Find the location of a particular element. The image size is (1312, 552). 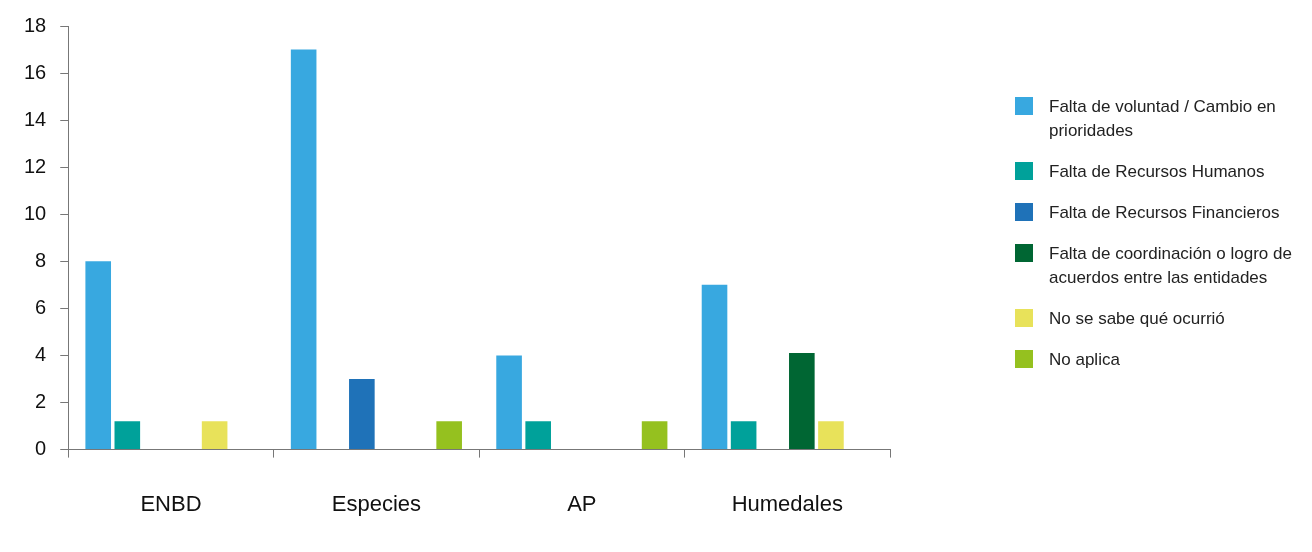

y-tick-label: 16 is located at coordinates (35, 71).